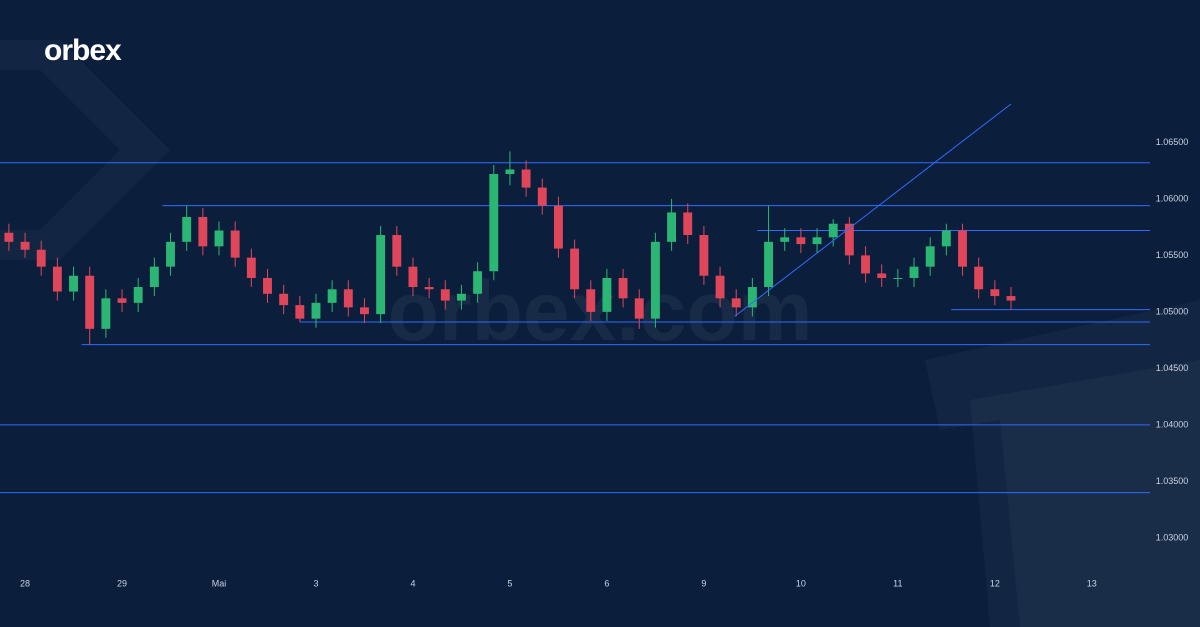 The image size is (1200, 627). What do you see at coordinates (703, 583) in the screenshot?
I see `x-tick-label: 9` at bounding box center [703, 583].